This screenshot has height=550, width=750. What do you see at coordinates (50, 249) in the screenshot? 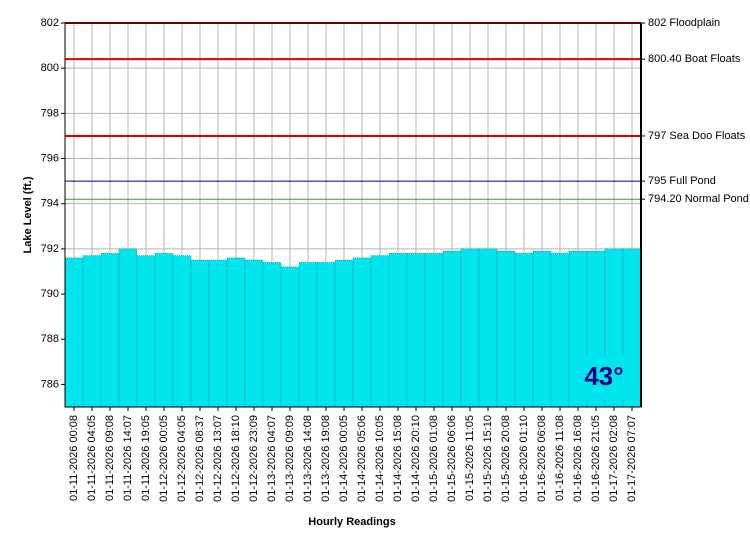
I see `y-tick-label: 792` at bounding box center [50, 249].